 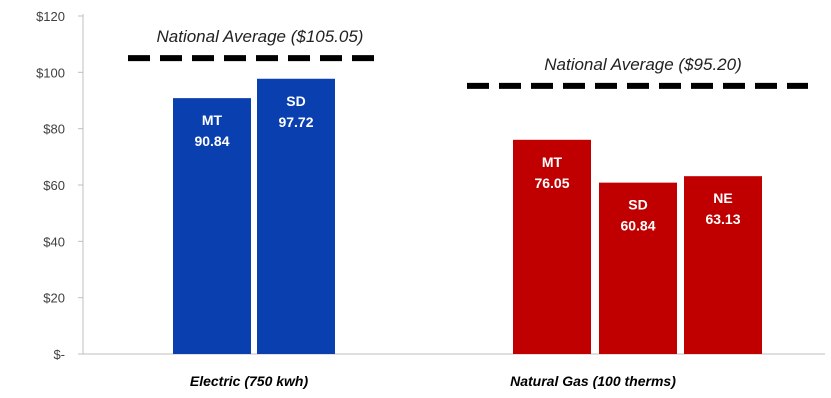 I want to click on bar-value-label: 97.72, so click(x=295, y=122).